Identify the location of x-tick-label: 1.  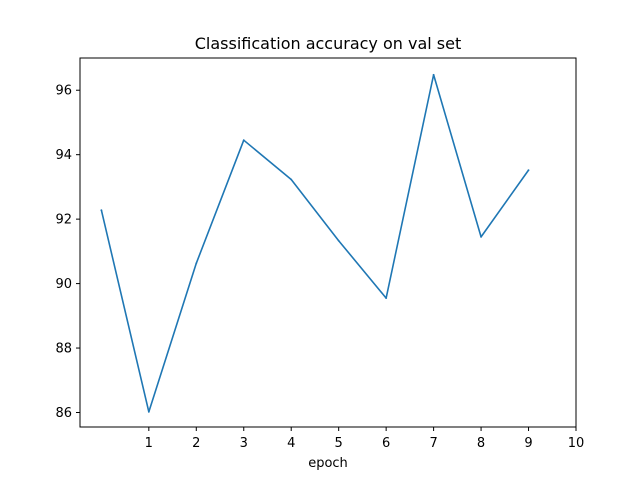
(149, 443).